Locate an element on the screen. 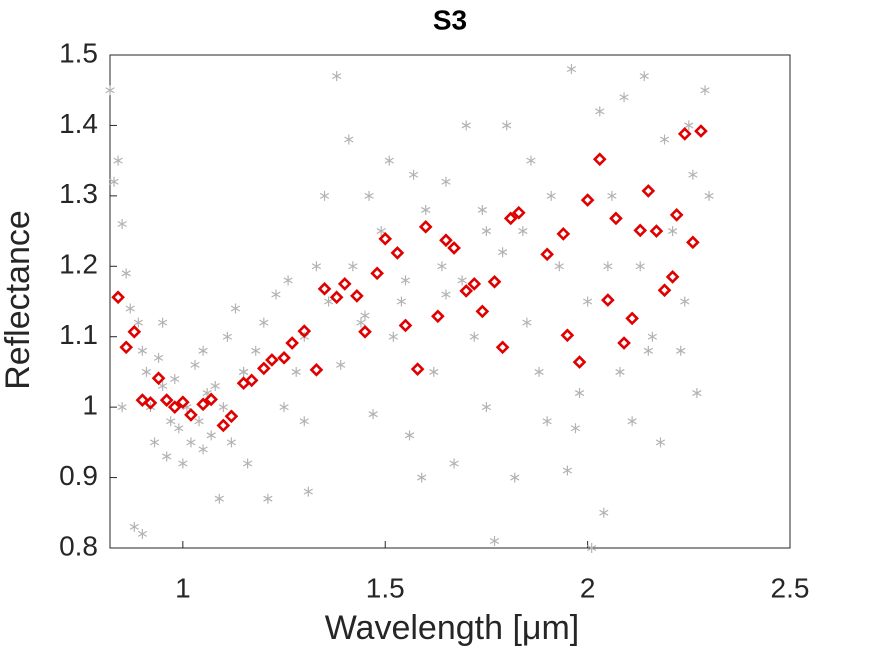  y-tick-label: 1.2 is located at coordinates (78, 264).